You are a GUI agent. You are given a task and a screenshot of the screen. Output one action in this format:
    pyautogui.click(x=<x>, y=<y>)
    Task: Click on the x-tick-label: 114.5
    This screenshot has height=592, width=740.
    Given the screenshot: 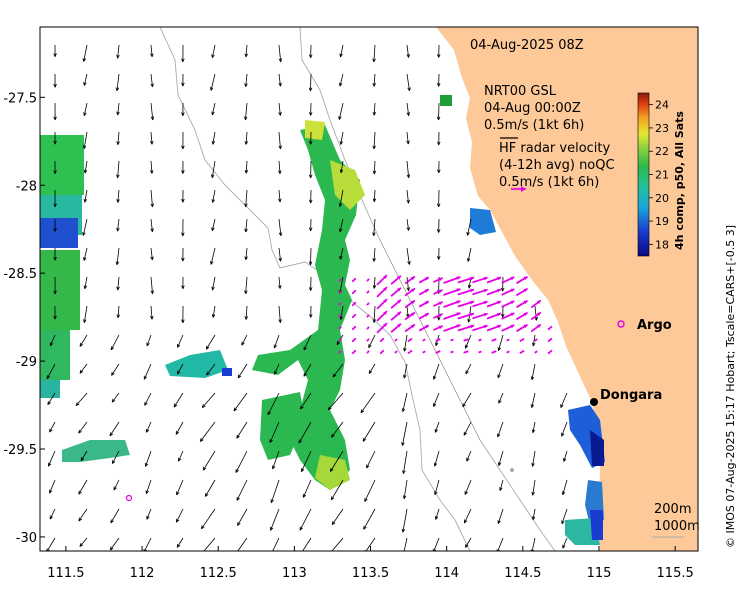 What is the action you would take?
    pyautogui.click(x=522, y=573)
    